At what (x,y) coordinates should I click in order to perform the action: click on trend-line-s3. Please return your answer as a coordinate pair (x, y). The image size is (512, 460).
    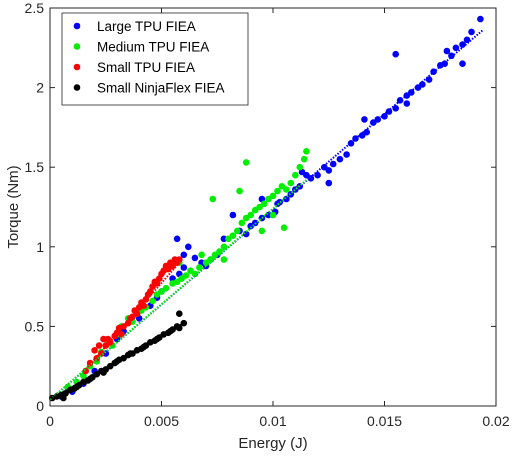
    Looking at the image, I should click on (118, 360).